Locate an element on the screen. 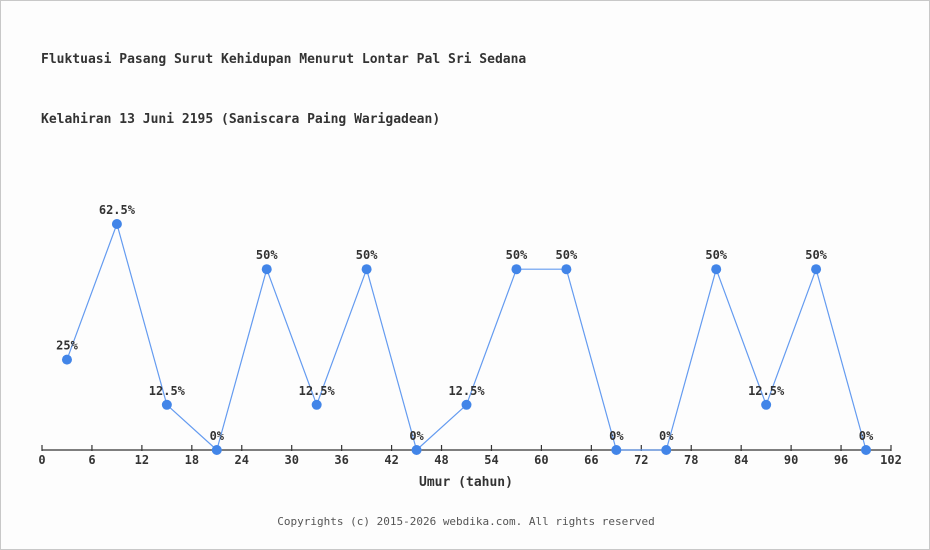 This screenshot has width=930, height=550. x-axis-title: Umur (tahun) is located at coordinates (466, 482).